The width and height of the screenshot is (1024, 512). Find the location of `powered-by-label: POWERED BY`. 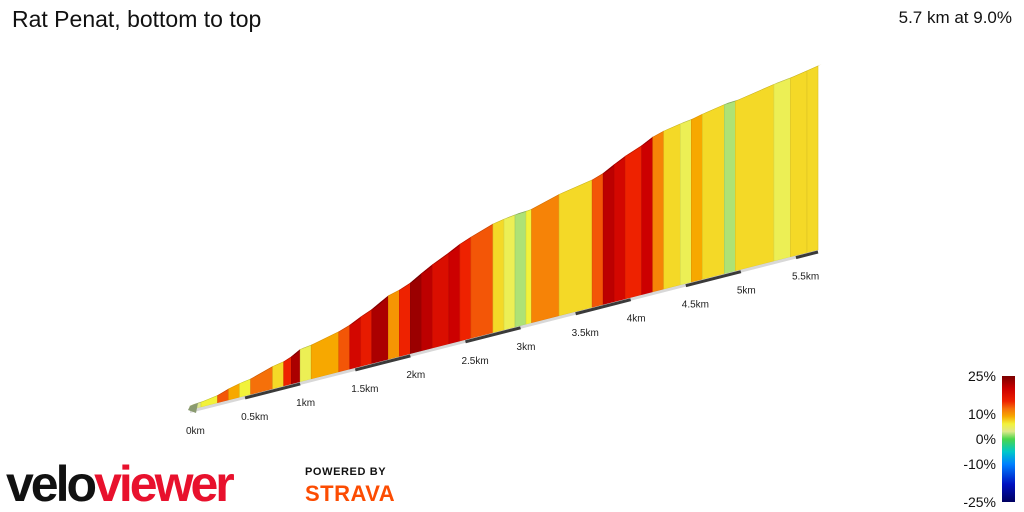

powered-by-label: POWERED BY is located at coordinates (346, 472).